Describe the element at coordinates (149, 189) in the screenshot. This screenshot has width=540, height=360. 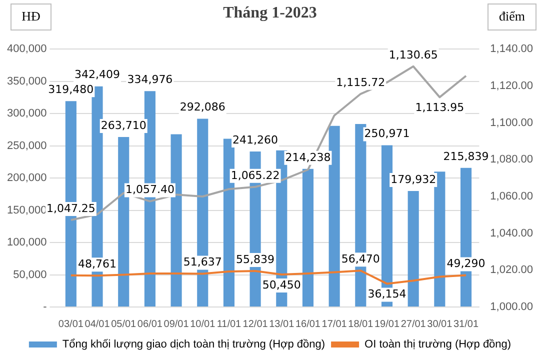
I see `data-label: 1,057.40` at that location.